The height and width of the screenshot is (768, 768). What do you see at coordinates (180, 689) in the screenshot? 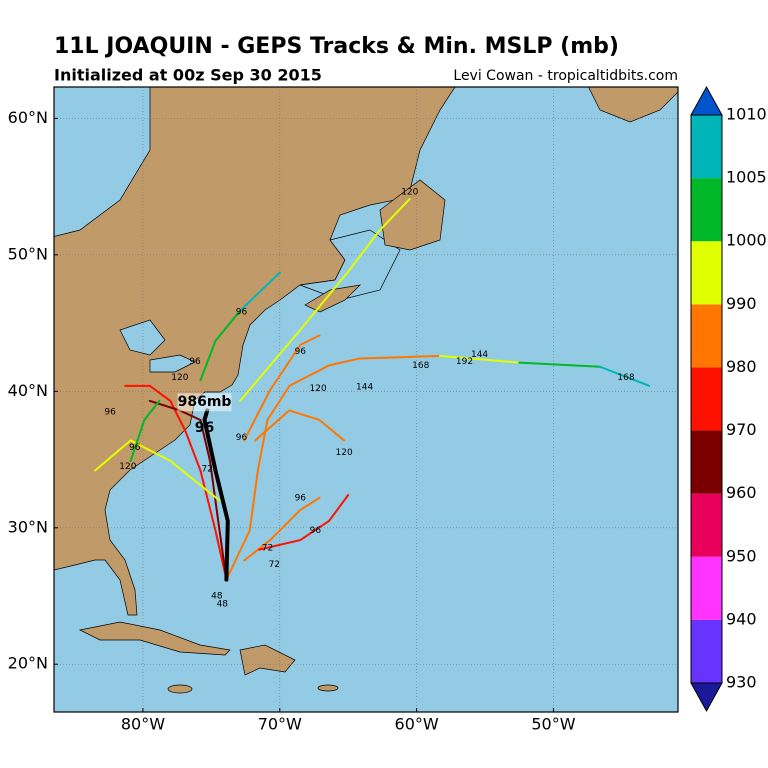
I see `jamaica` at bounding box center [180, 689].